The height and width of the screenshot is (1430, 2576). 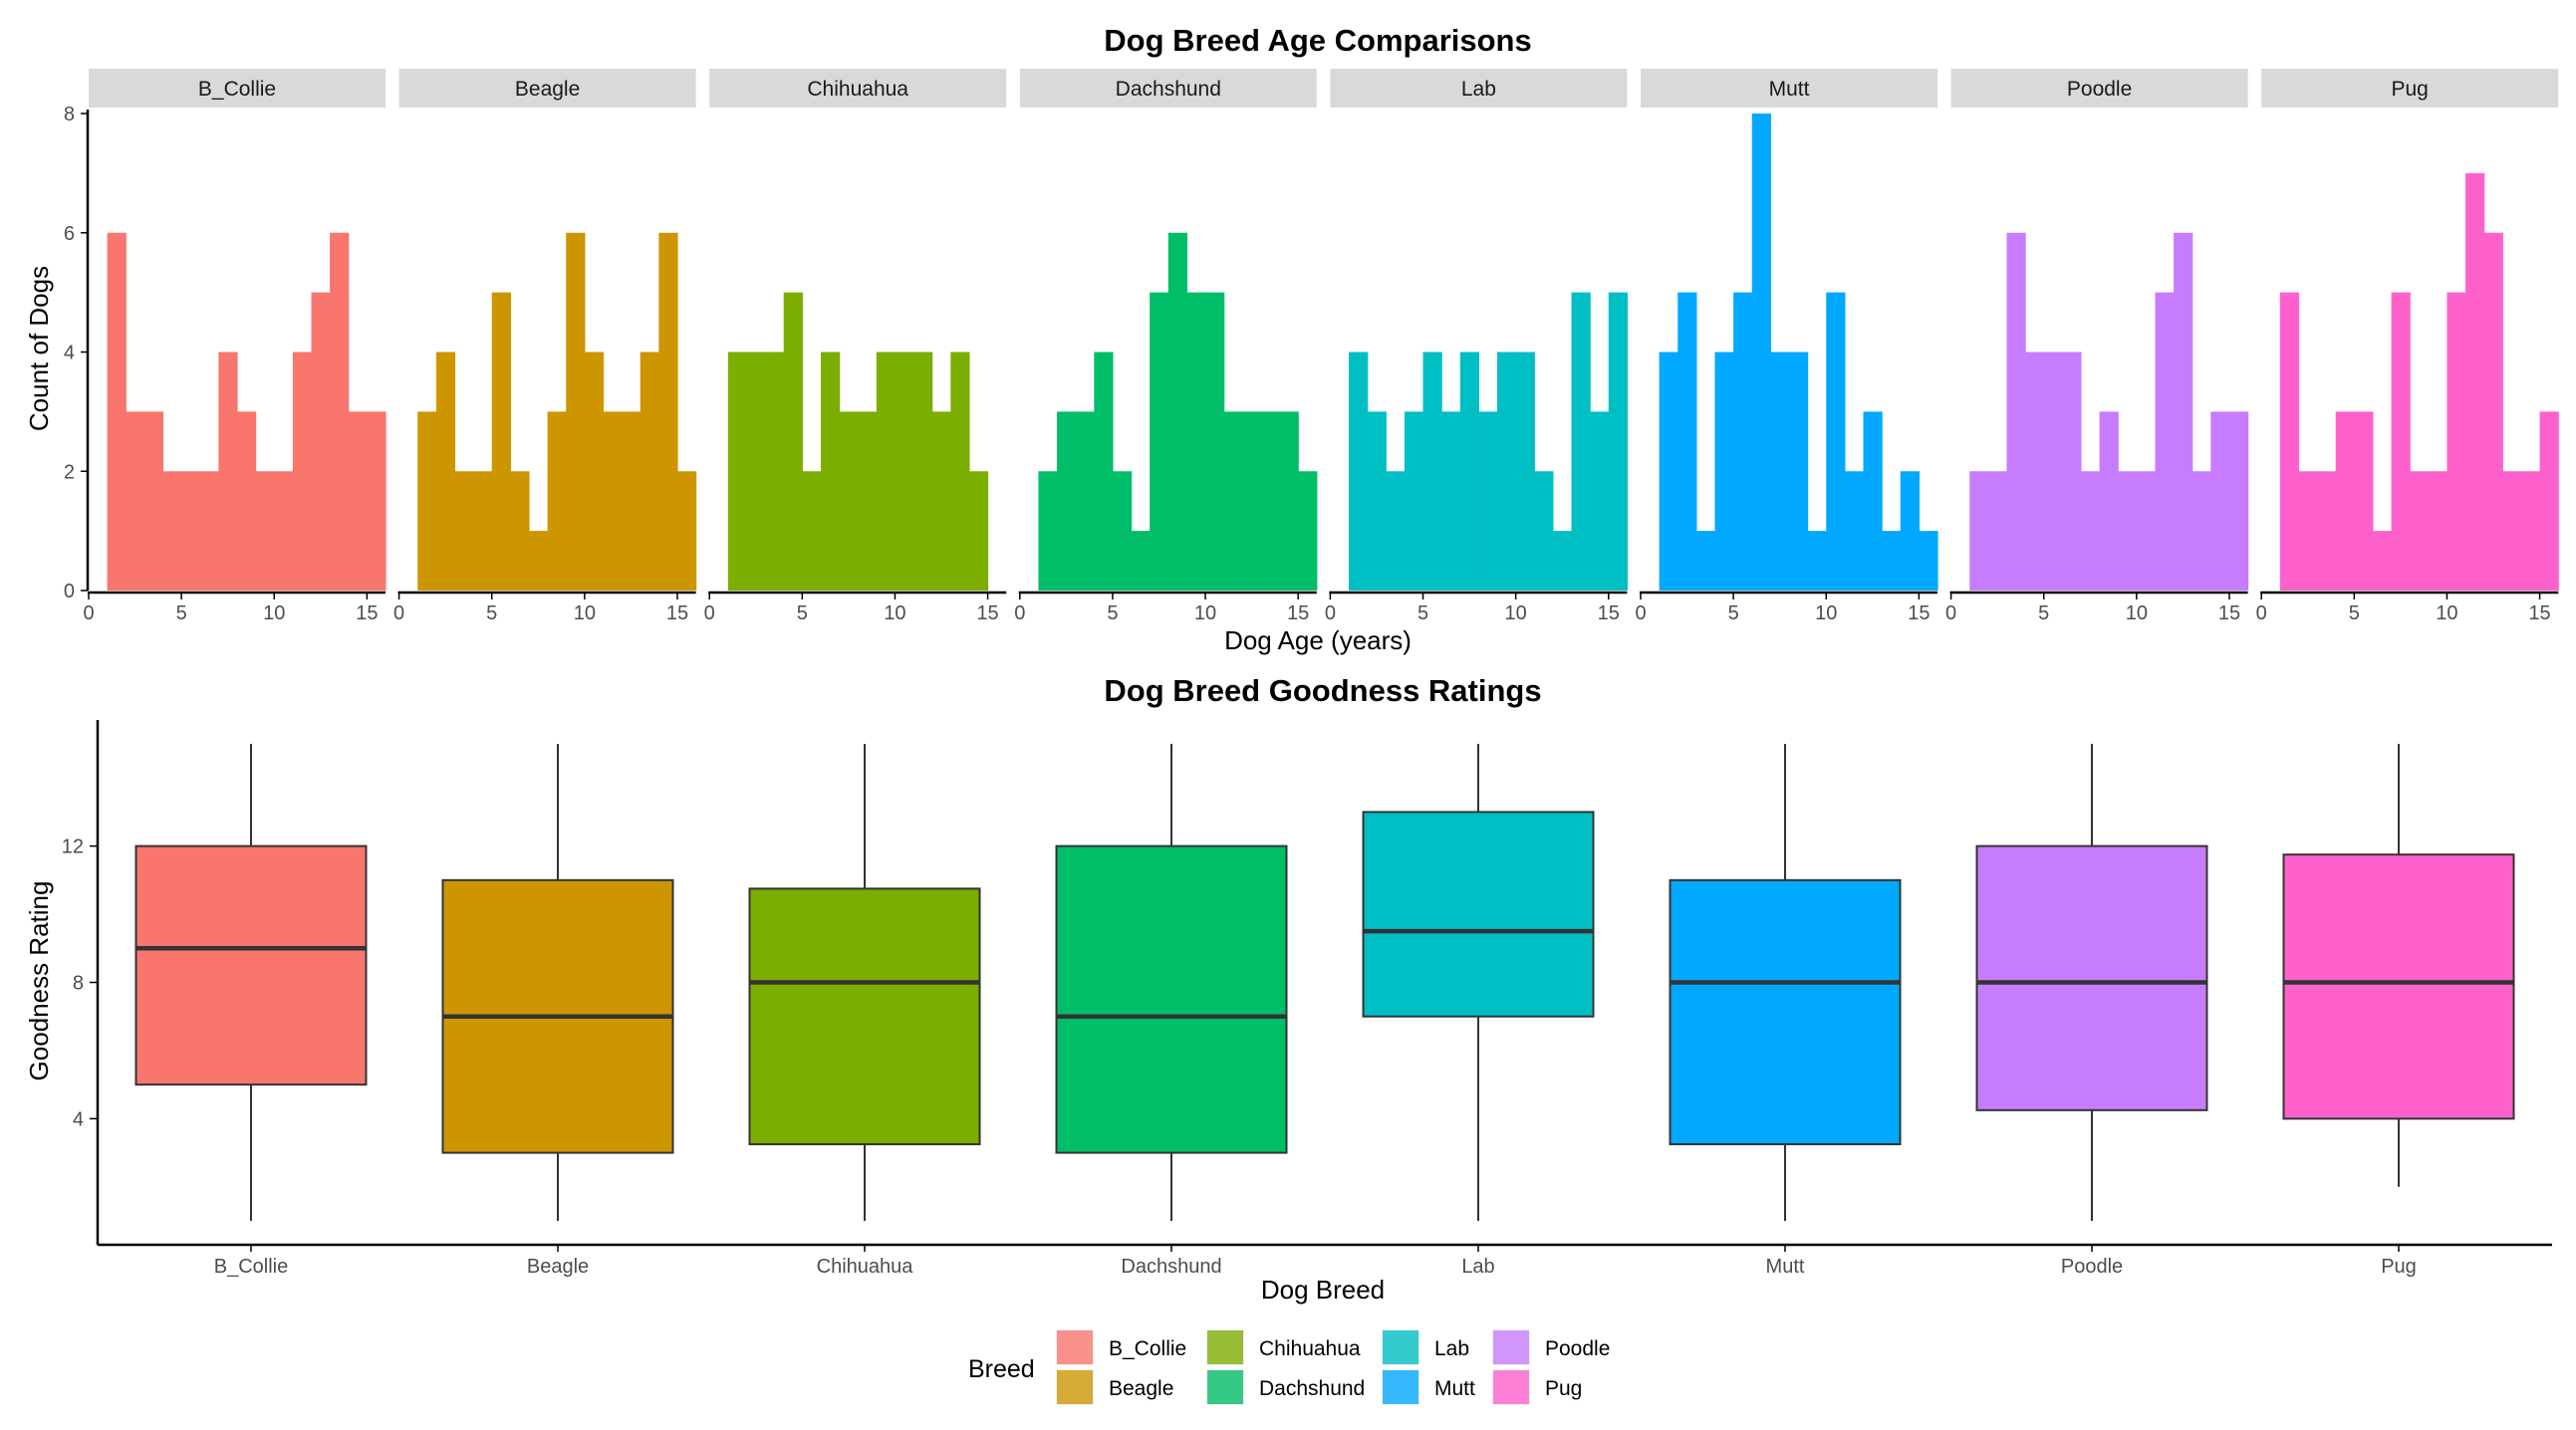 I want to click on legend-item-mutt: Mutt, so click(x=1428, y=1387).